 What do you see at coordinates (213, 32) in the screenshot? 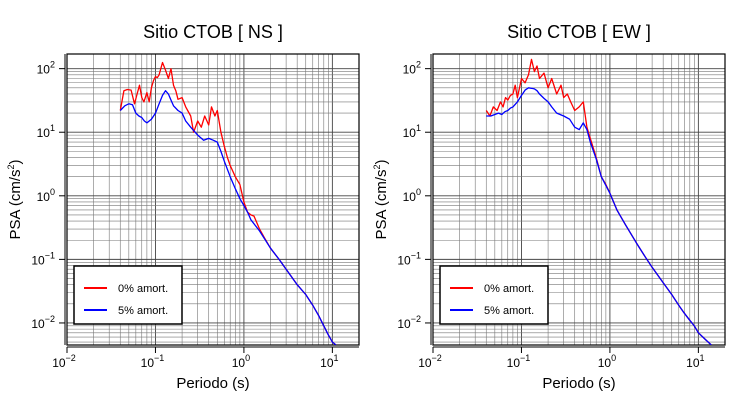
I see `chart-title: Sitio CTOB [ NS ]` at bounding box center [213, 32].